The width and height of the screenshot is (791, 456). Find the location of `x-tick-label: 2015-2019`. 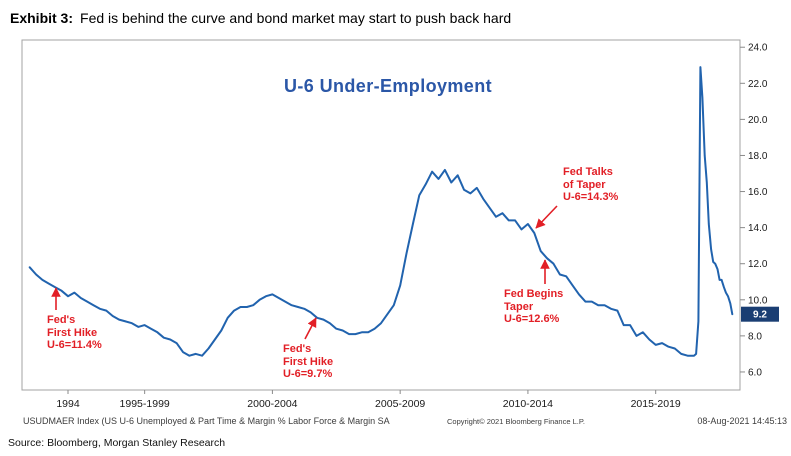

x-tick-label: 2015-2019 is located at coordinates (656, 404).